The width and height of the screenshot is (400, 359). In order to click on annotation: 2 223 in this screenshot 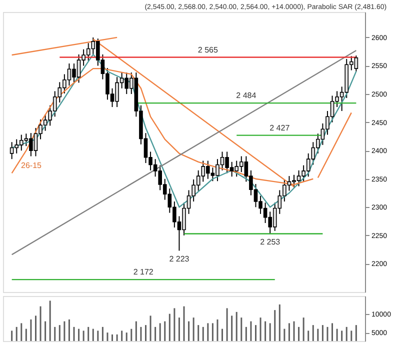, I will do `click(179, 259)`.